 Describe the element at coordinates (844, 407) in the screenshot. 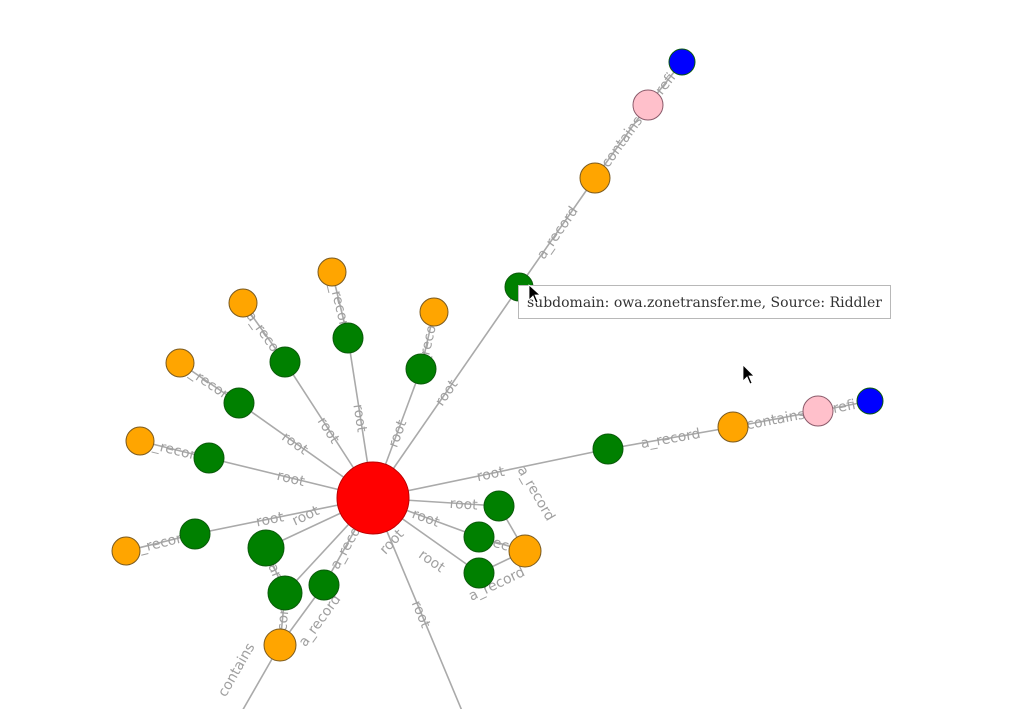

I see `edge-label: refi` at that location.